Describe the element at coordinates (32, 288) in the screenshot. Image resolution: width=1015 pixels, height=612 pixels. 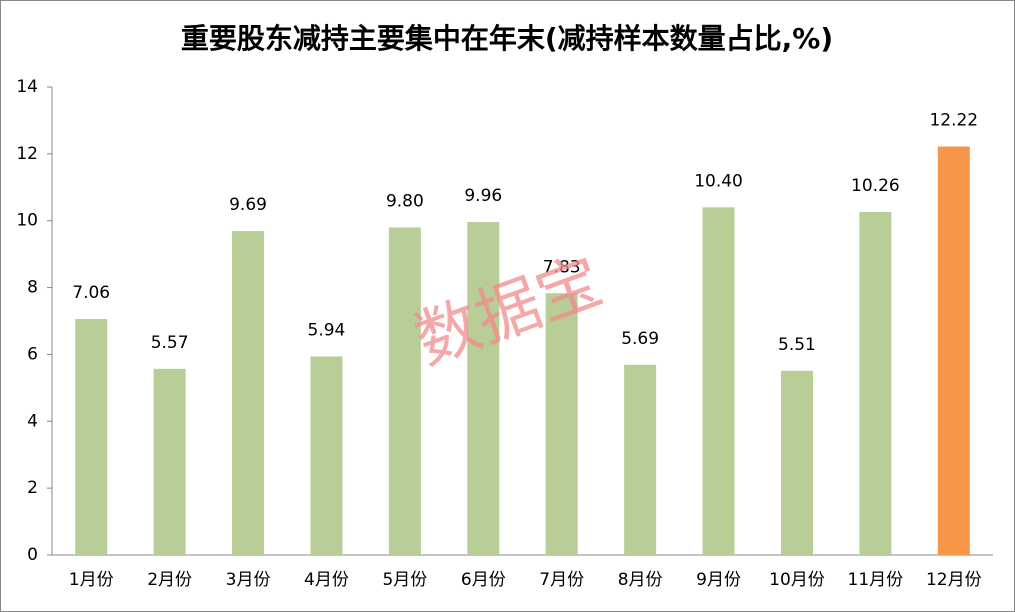
I see `y-tick-label: 8` at that location.